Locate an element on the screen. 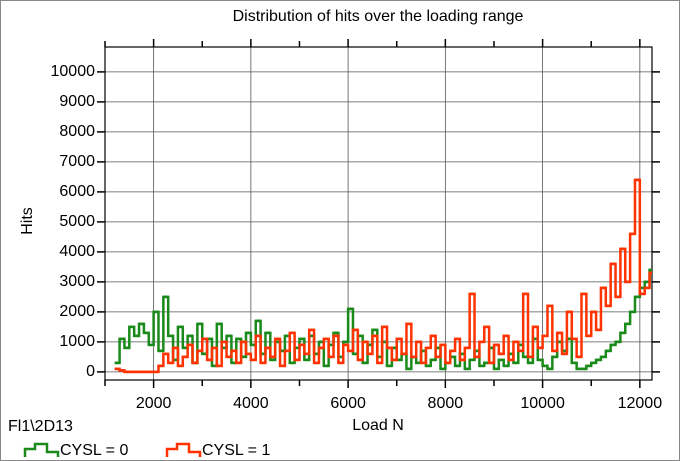 The image size is (680, 461). y-tick-label: 8000 is located at coordinates (77, 131).